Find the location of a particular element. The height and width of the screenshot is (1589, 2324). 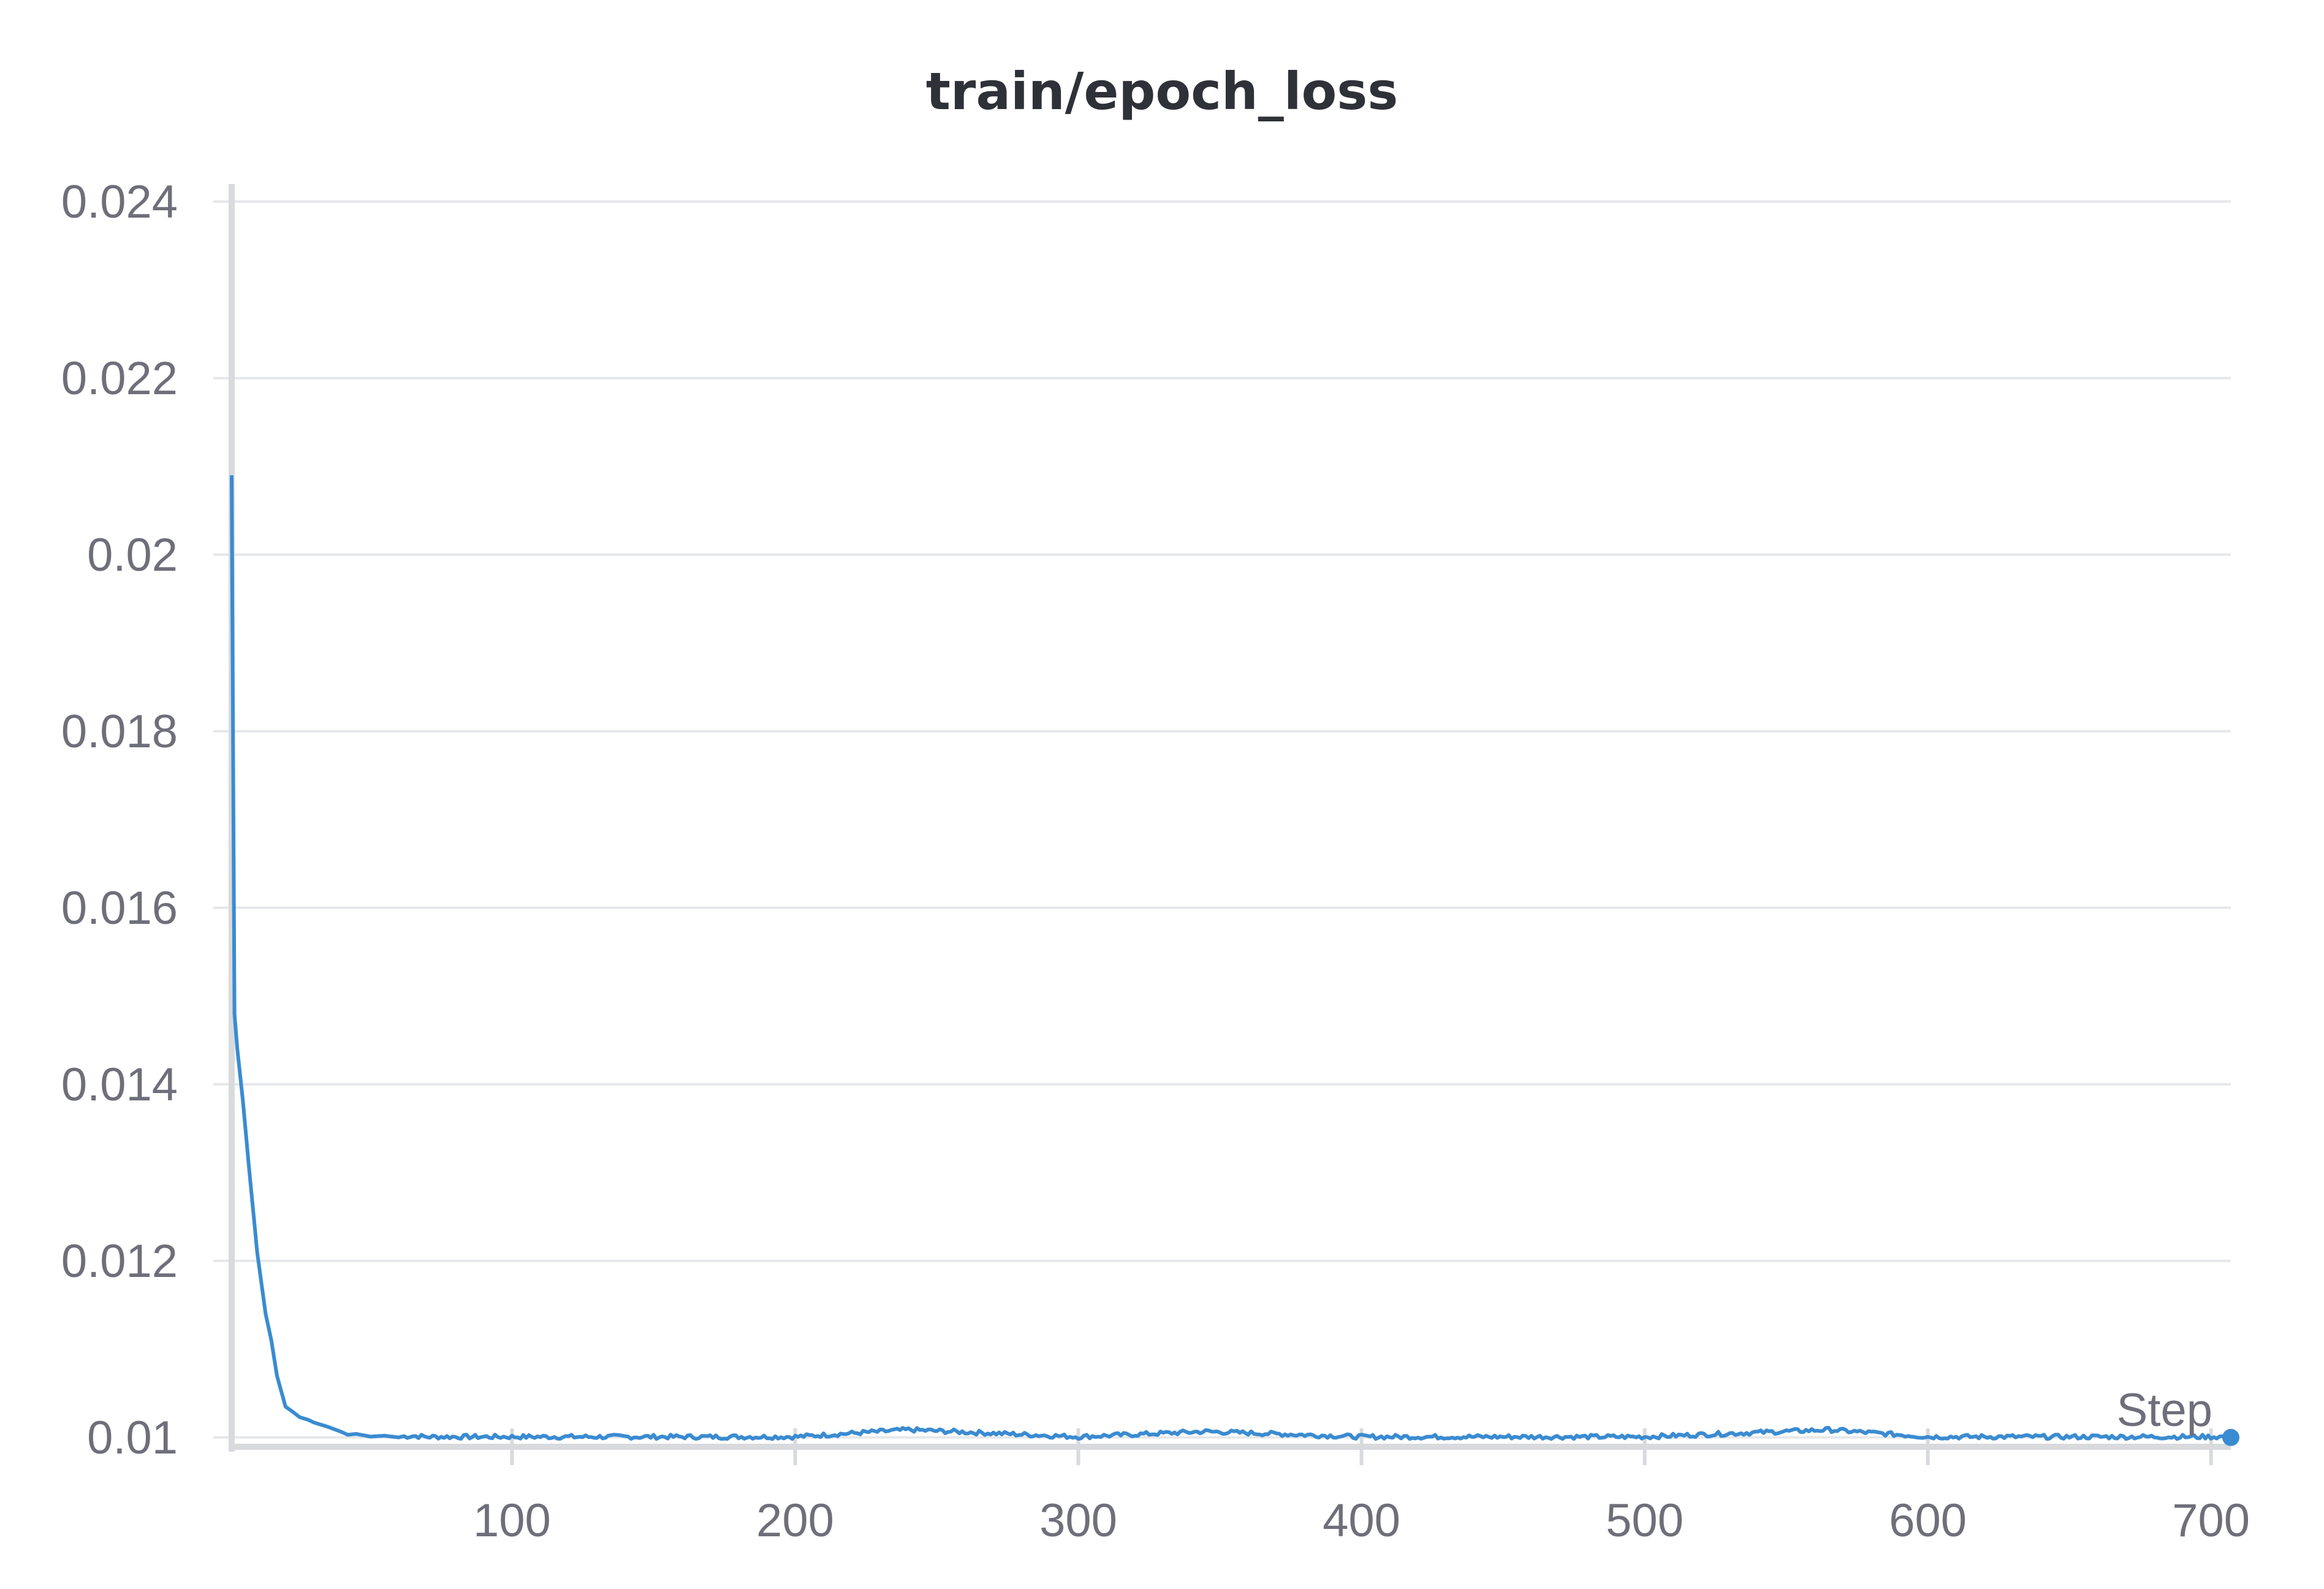

x-axis-label: Step is located at coordinates (2164, 1410).